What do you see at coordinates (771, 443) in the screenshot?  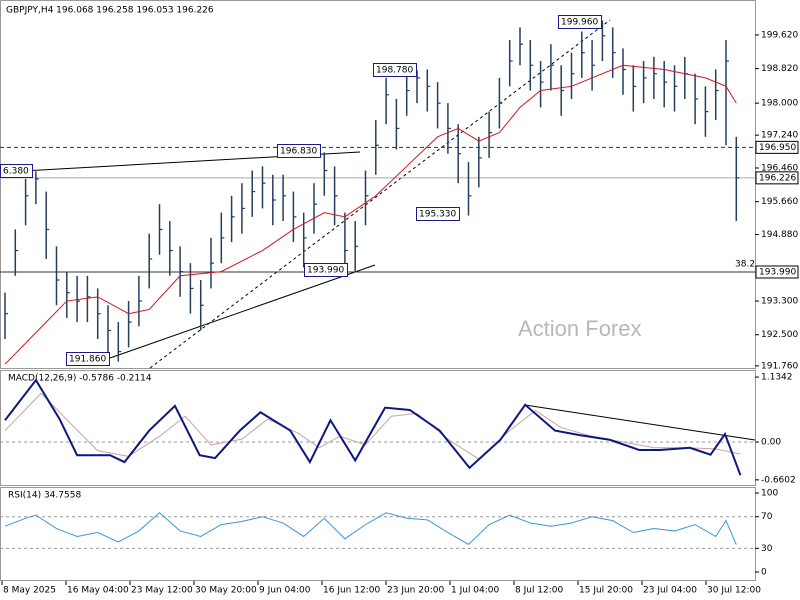 I see `y-tick-label: 0.00` at bounding box center [771, 443].